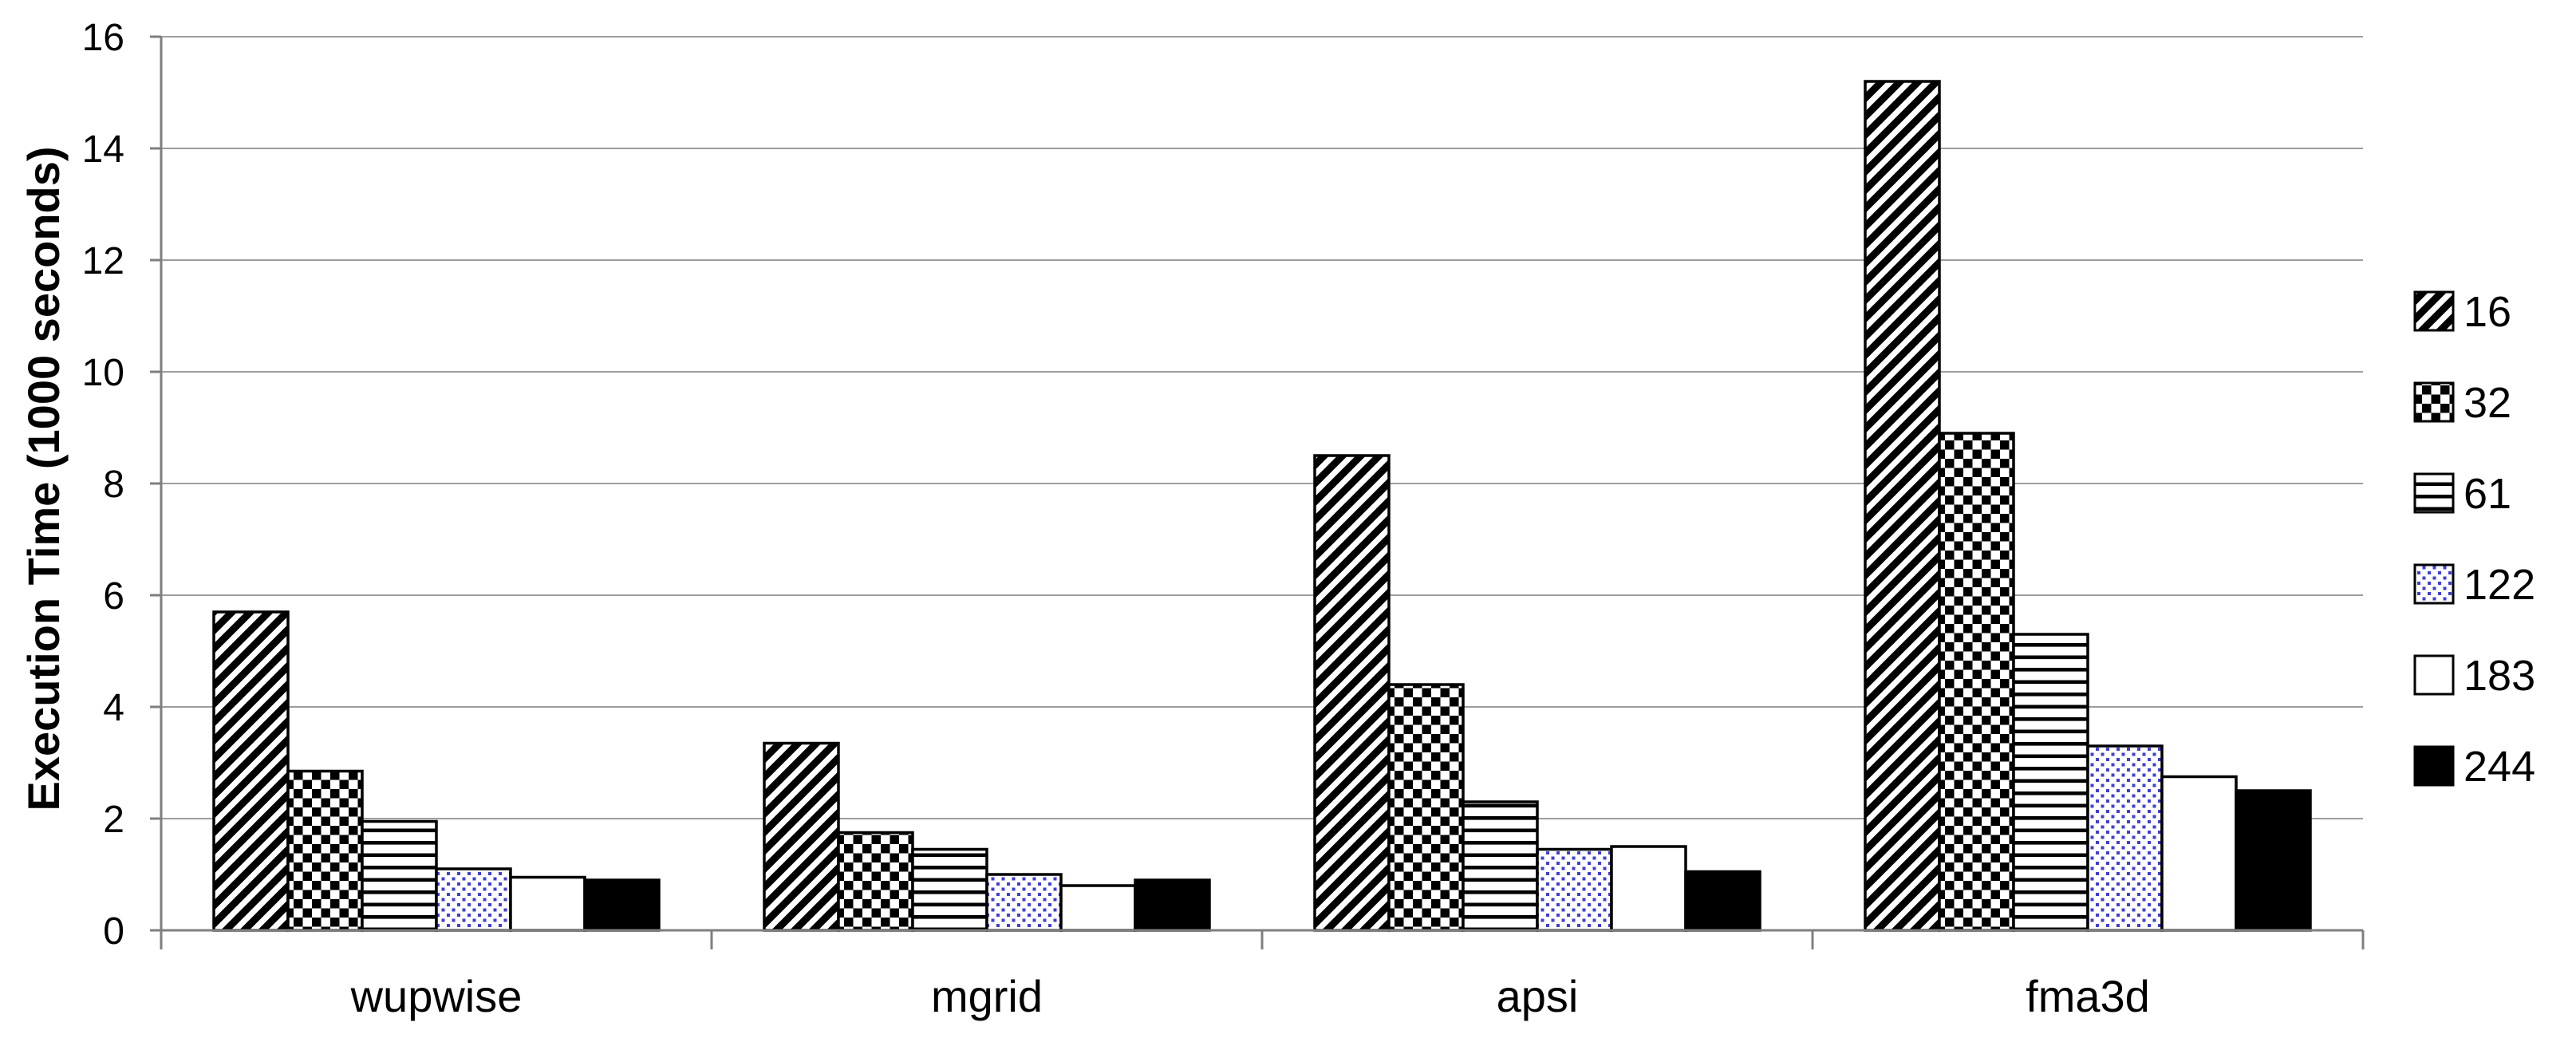 This screenshot has width=2576, height=1042. What do you see at coordinates (103, 38) in the screenshot?
I see `y-tick-label-16: 16` at bounding box center [103, 38].